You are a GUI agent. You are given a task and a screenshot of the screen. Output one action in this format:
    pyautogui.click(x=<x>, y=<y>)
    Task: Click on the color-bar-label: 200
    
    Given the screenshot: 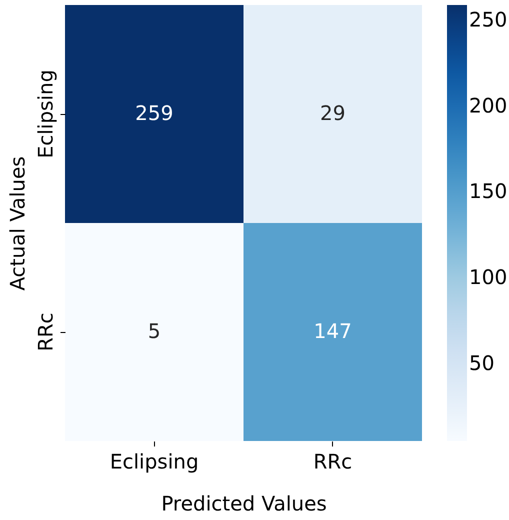 What is the action you would take?
    pyautogui.click(x=488, y=105)
    